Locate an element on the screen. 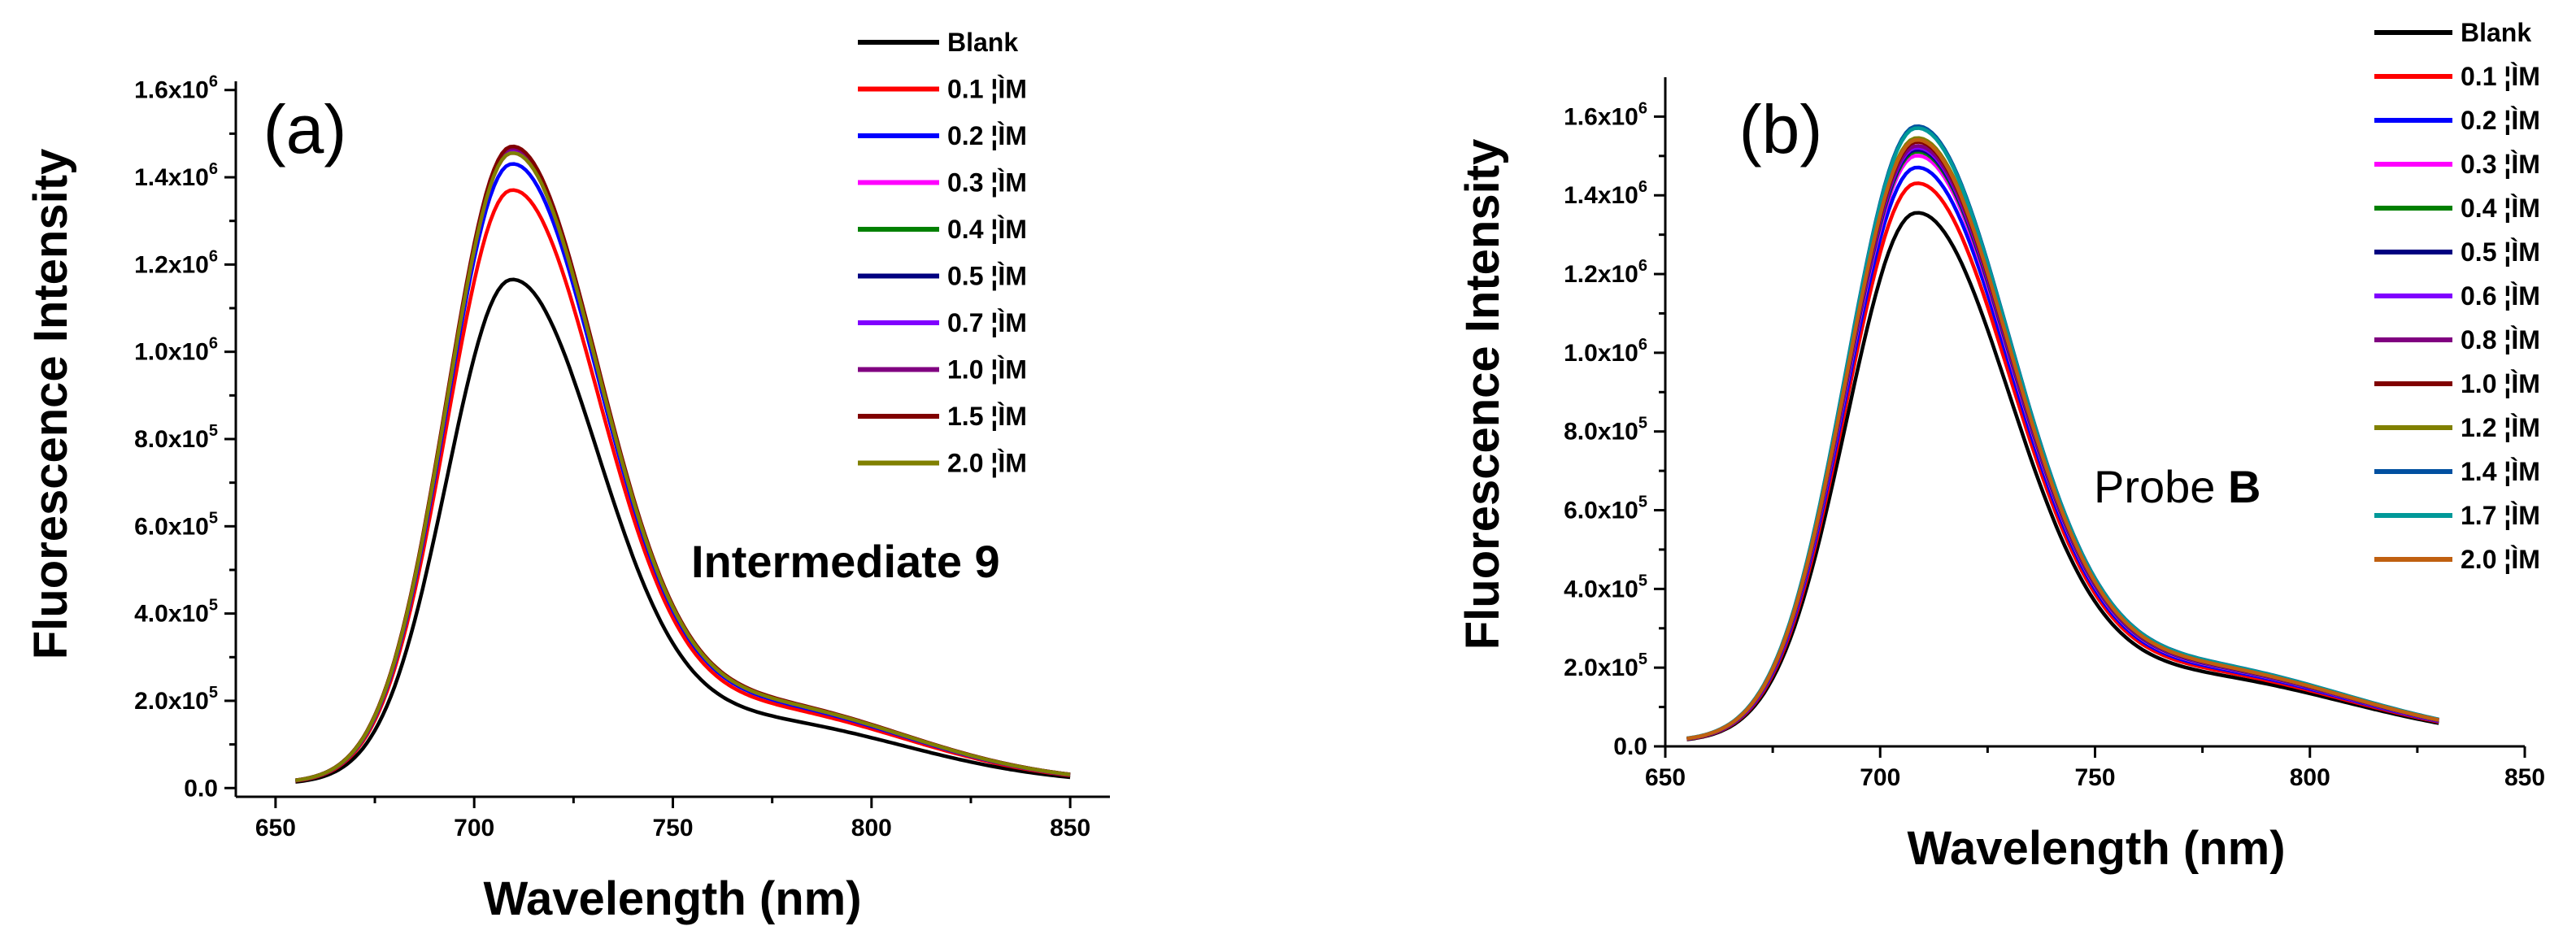 The height and width of the screenshot is (948, 2576). legend-label: 0.6 ¦ÌM is located at coordinates (2501, 296).